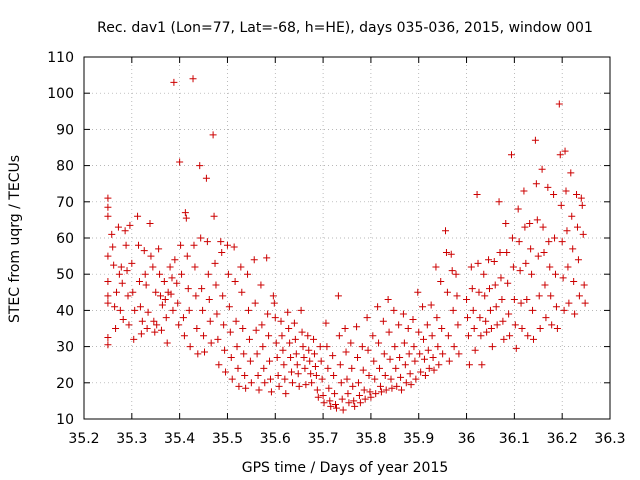 This screenshot has height=480, width=640. What do you see at coordinates (65, 275) in the screenshot?
I see `y-tick-label: 50` at bounding box center [65, 275].